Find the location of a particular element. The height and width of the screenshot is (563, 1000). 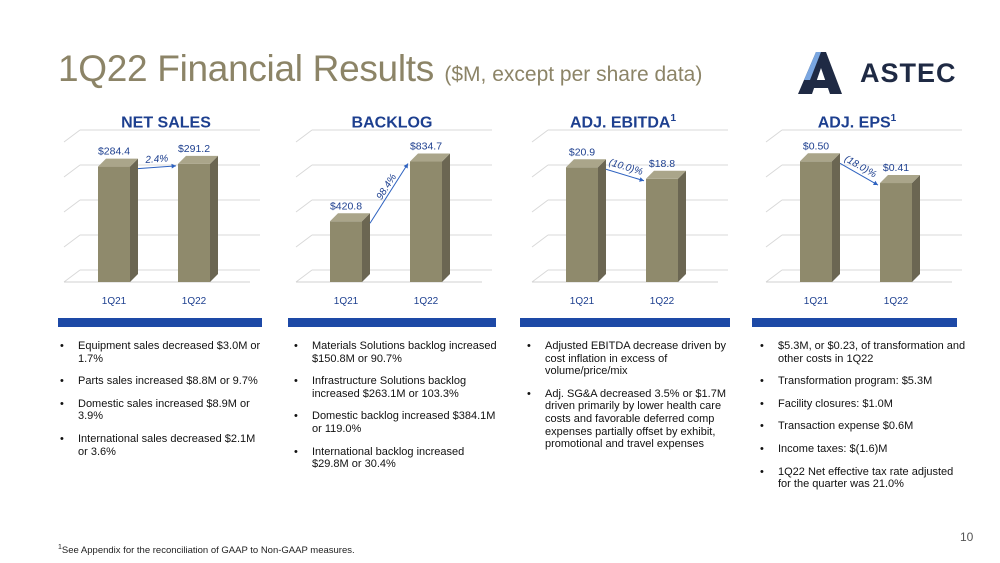

change-label: (18.0)% is located at coordinates (860, 167).